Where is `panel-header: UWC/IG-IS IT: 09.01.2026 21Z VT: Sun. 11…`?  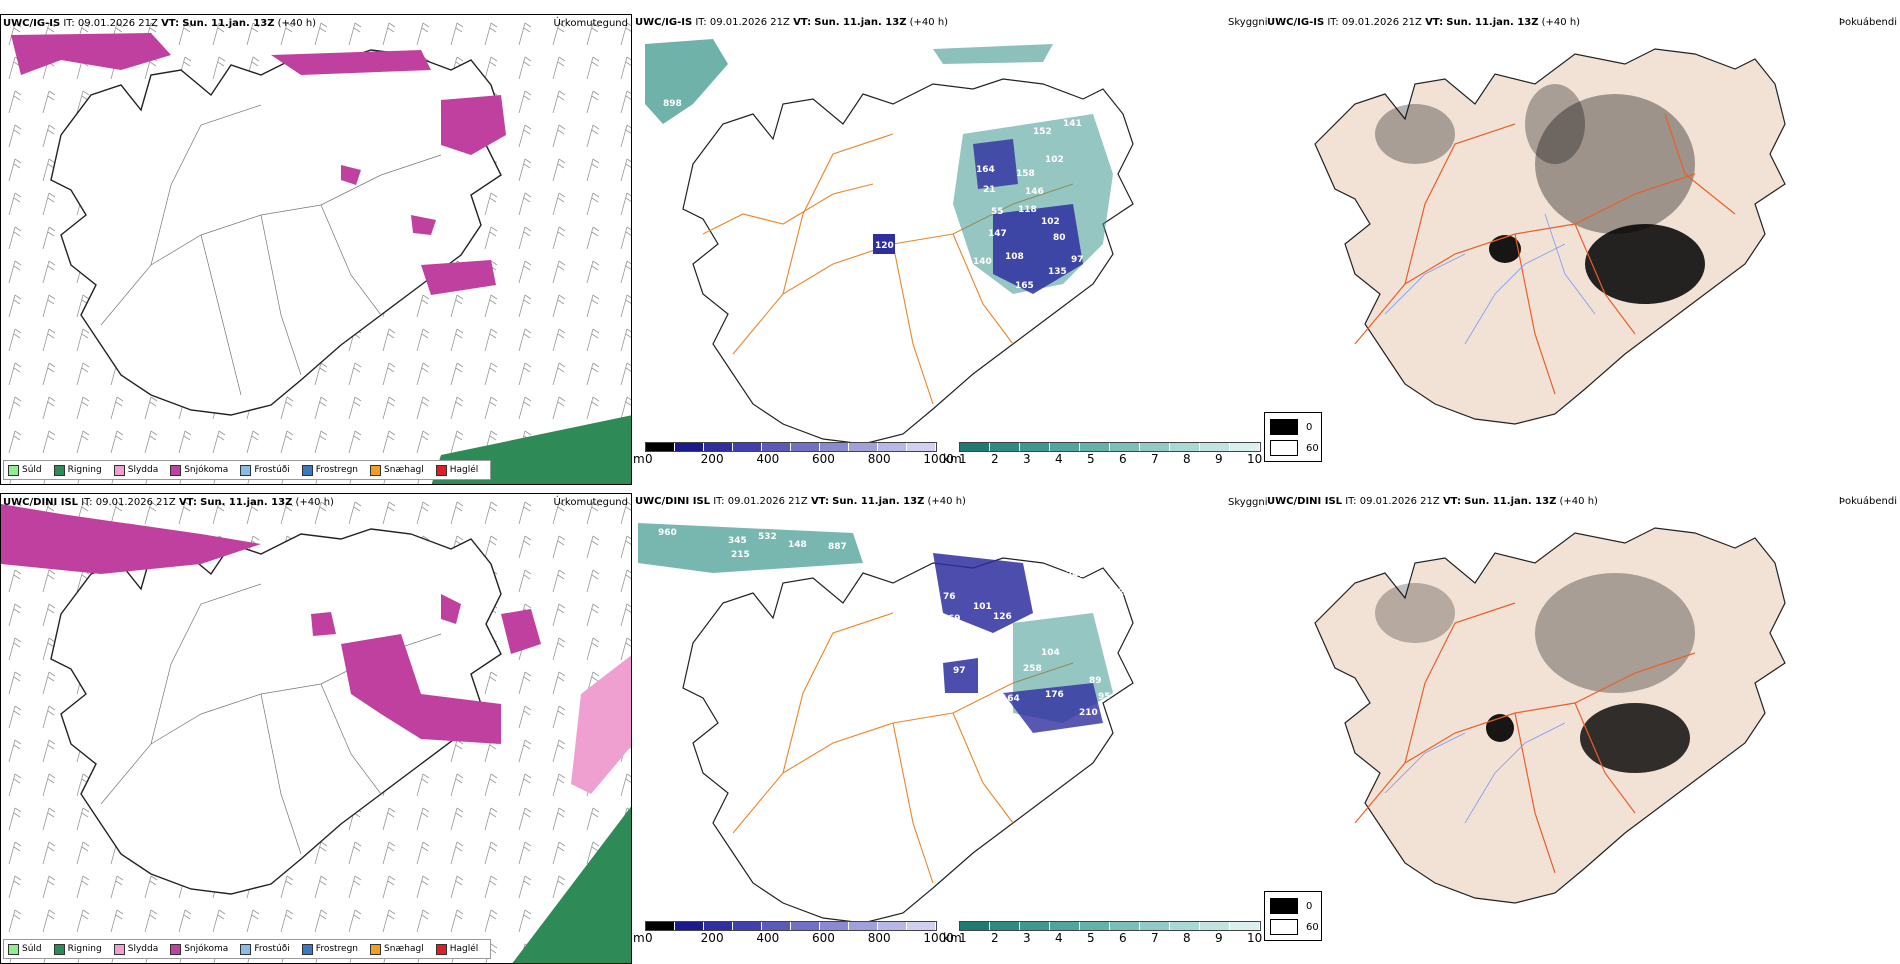 panel-header: UWC/IG-IS IT: 09.01.2026 21Z VT: Sun. 11… is located at coordinates (160, 23).